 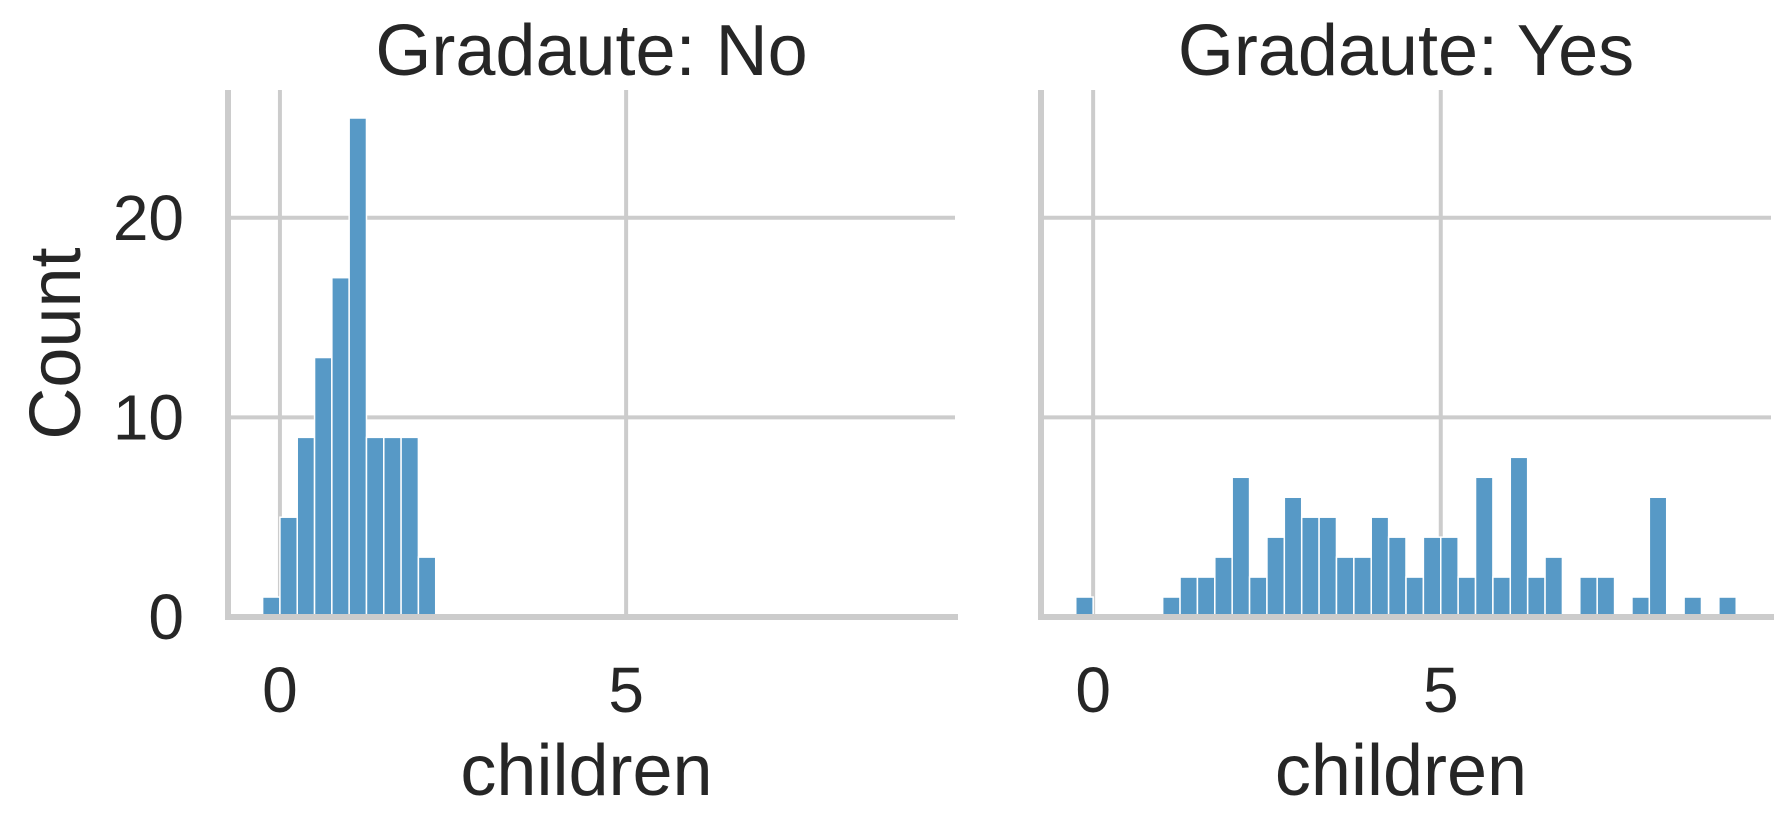 I want to click on y-tick-label: 0, so click(x=166, y=617).